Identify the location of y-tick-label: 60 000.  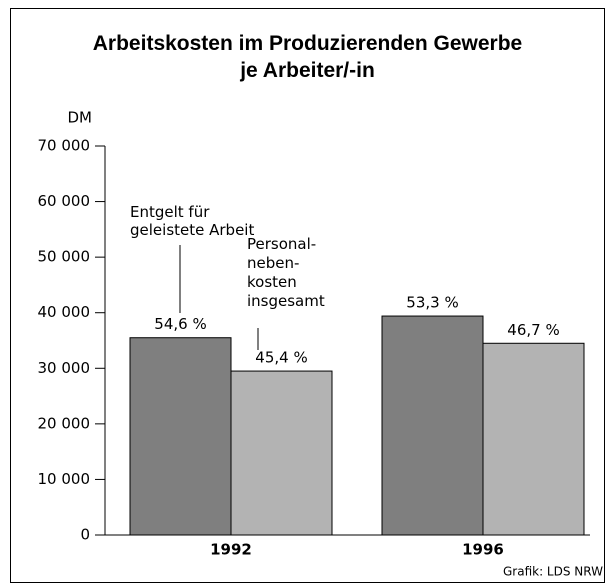
(64, 201).